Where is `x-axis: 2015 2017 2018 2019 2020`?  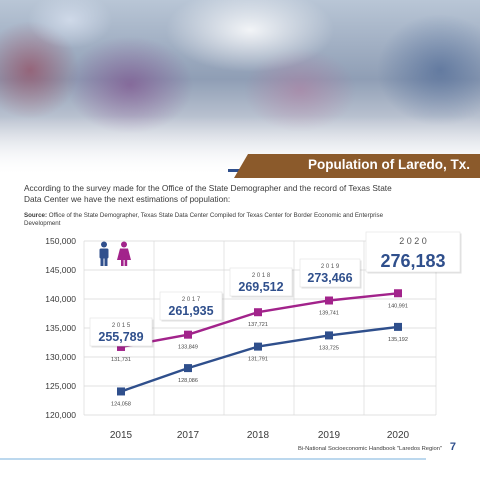
x-axis: 2015 2017 2018 2019 2020 is located at coordinates (260, 435).